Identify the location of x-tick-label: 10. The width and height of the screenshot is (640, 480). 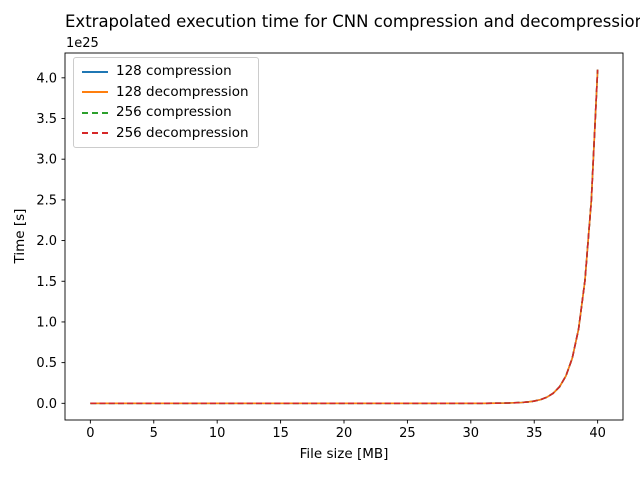
(217, 433).